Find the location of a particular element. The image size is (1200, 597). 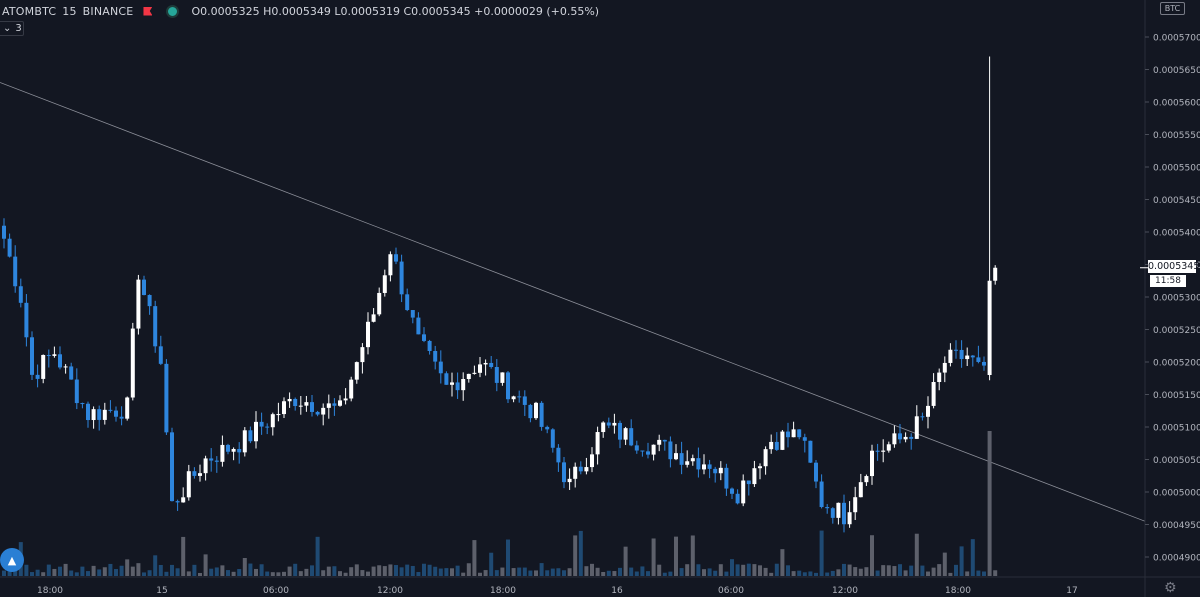

flag-icon is located at coordinates (148, 11).